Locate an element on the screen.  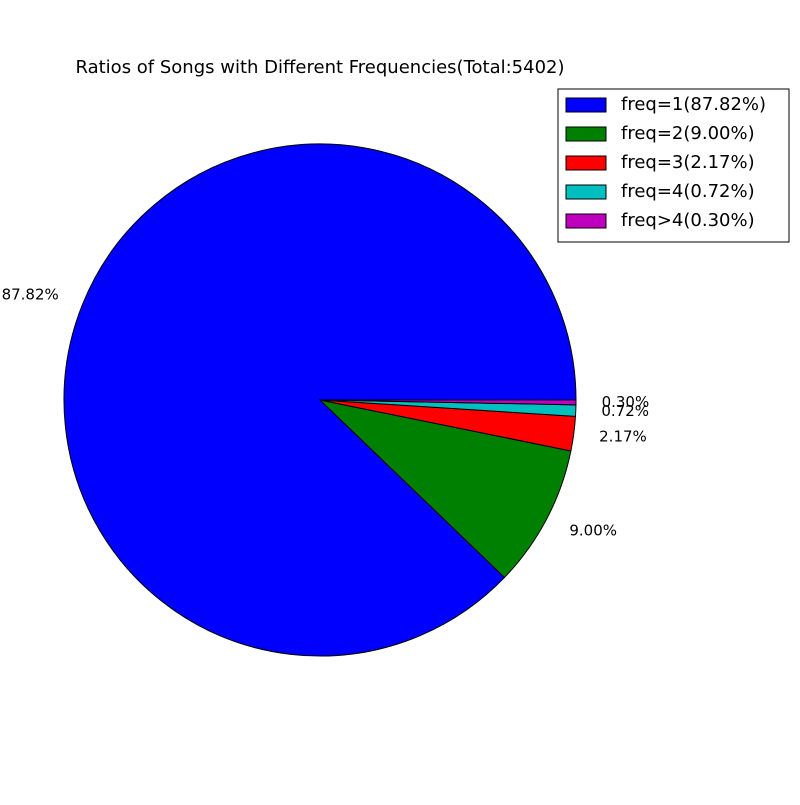
legend-label: freq=1(87.82%) is located at coordinates (693, 104).